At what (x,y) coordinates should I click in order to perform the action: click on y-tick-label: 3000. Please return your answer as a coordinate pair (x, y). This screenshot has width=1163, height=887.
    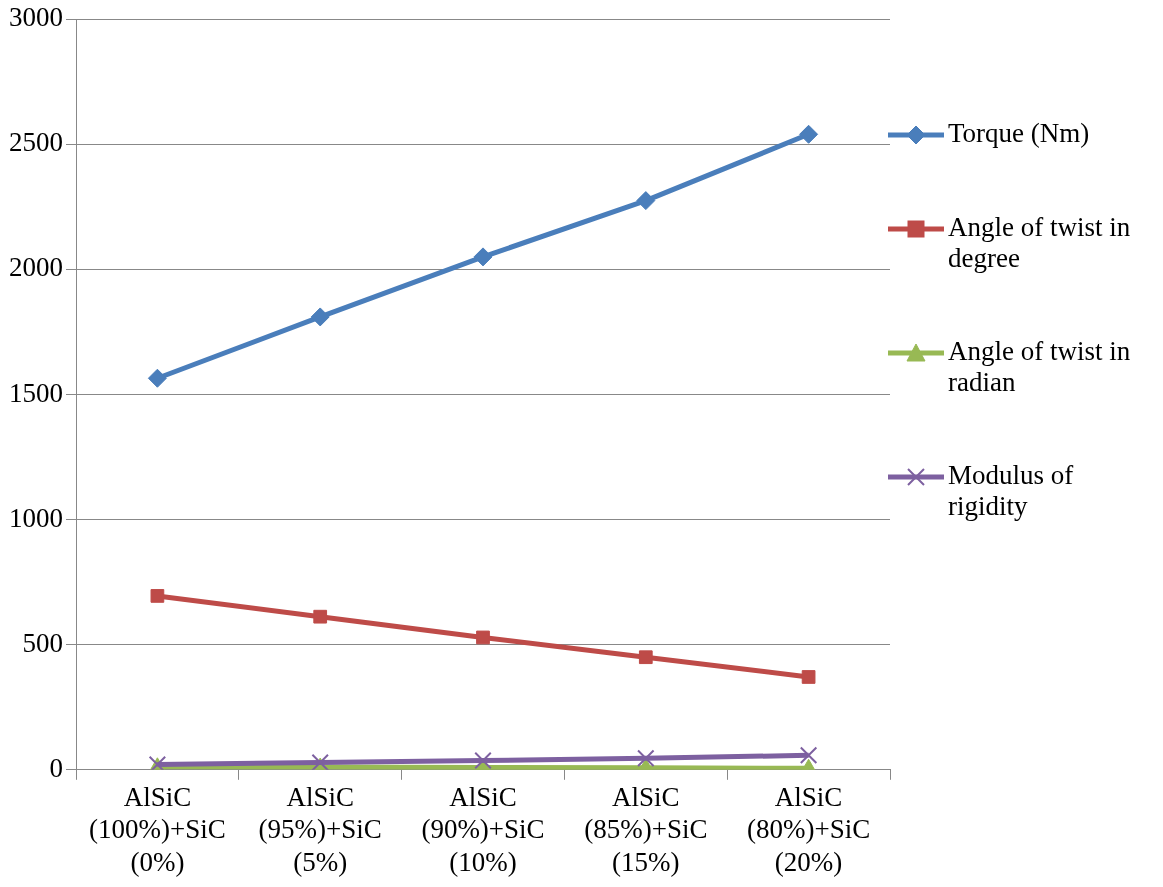
    Looking at the image, I should click on (36, 17).